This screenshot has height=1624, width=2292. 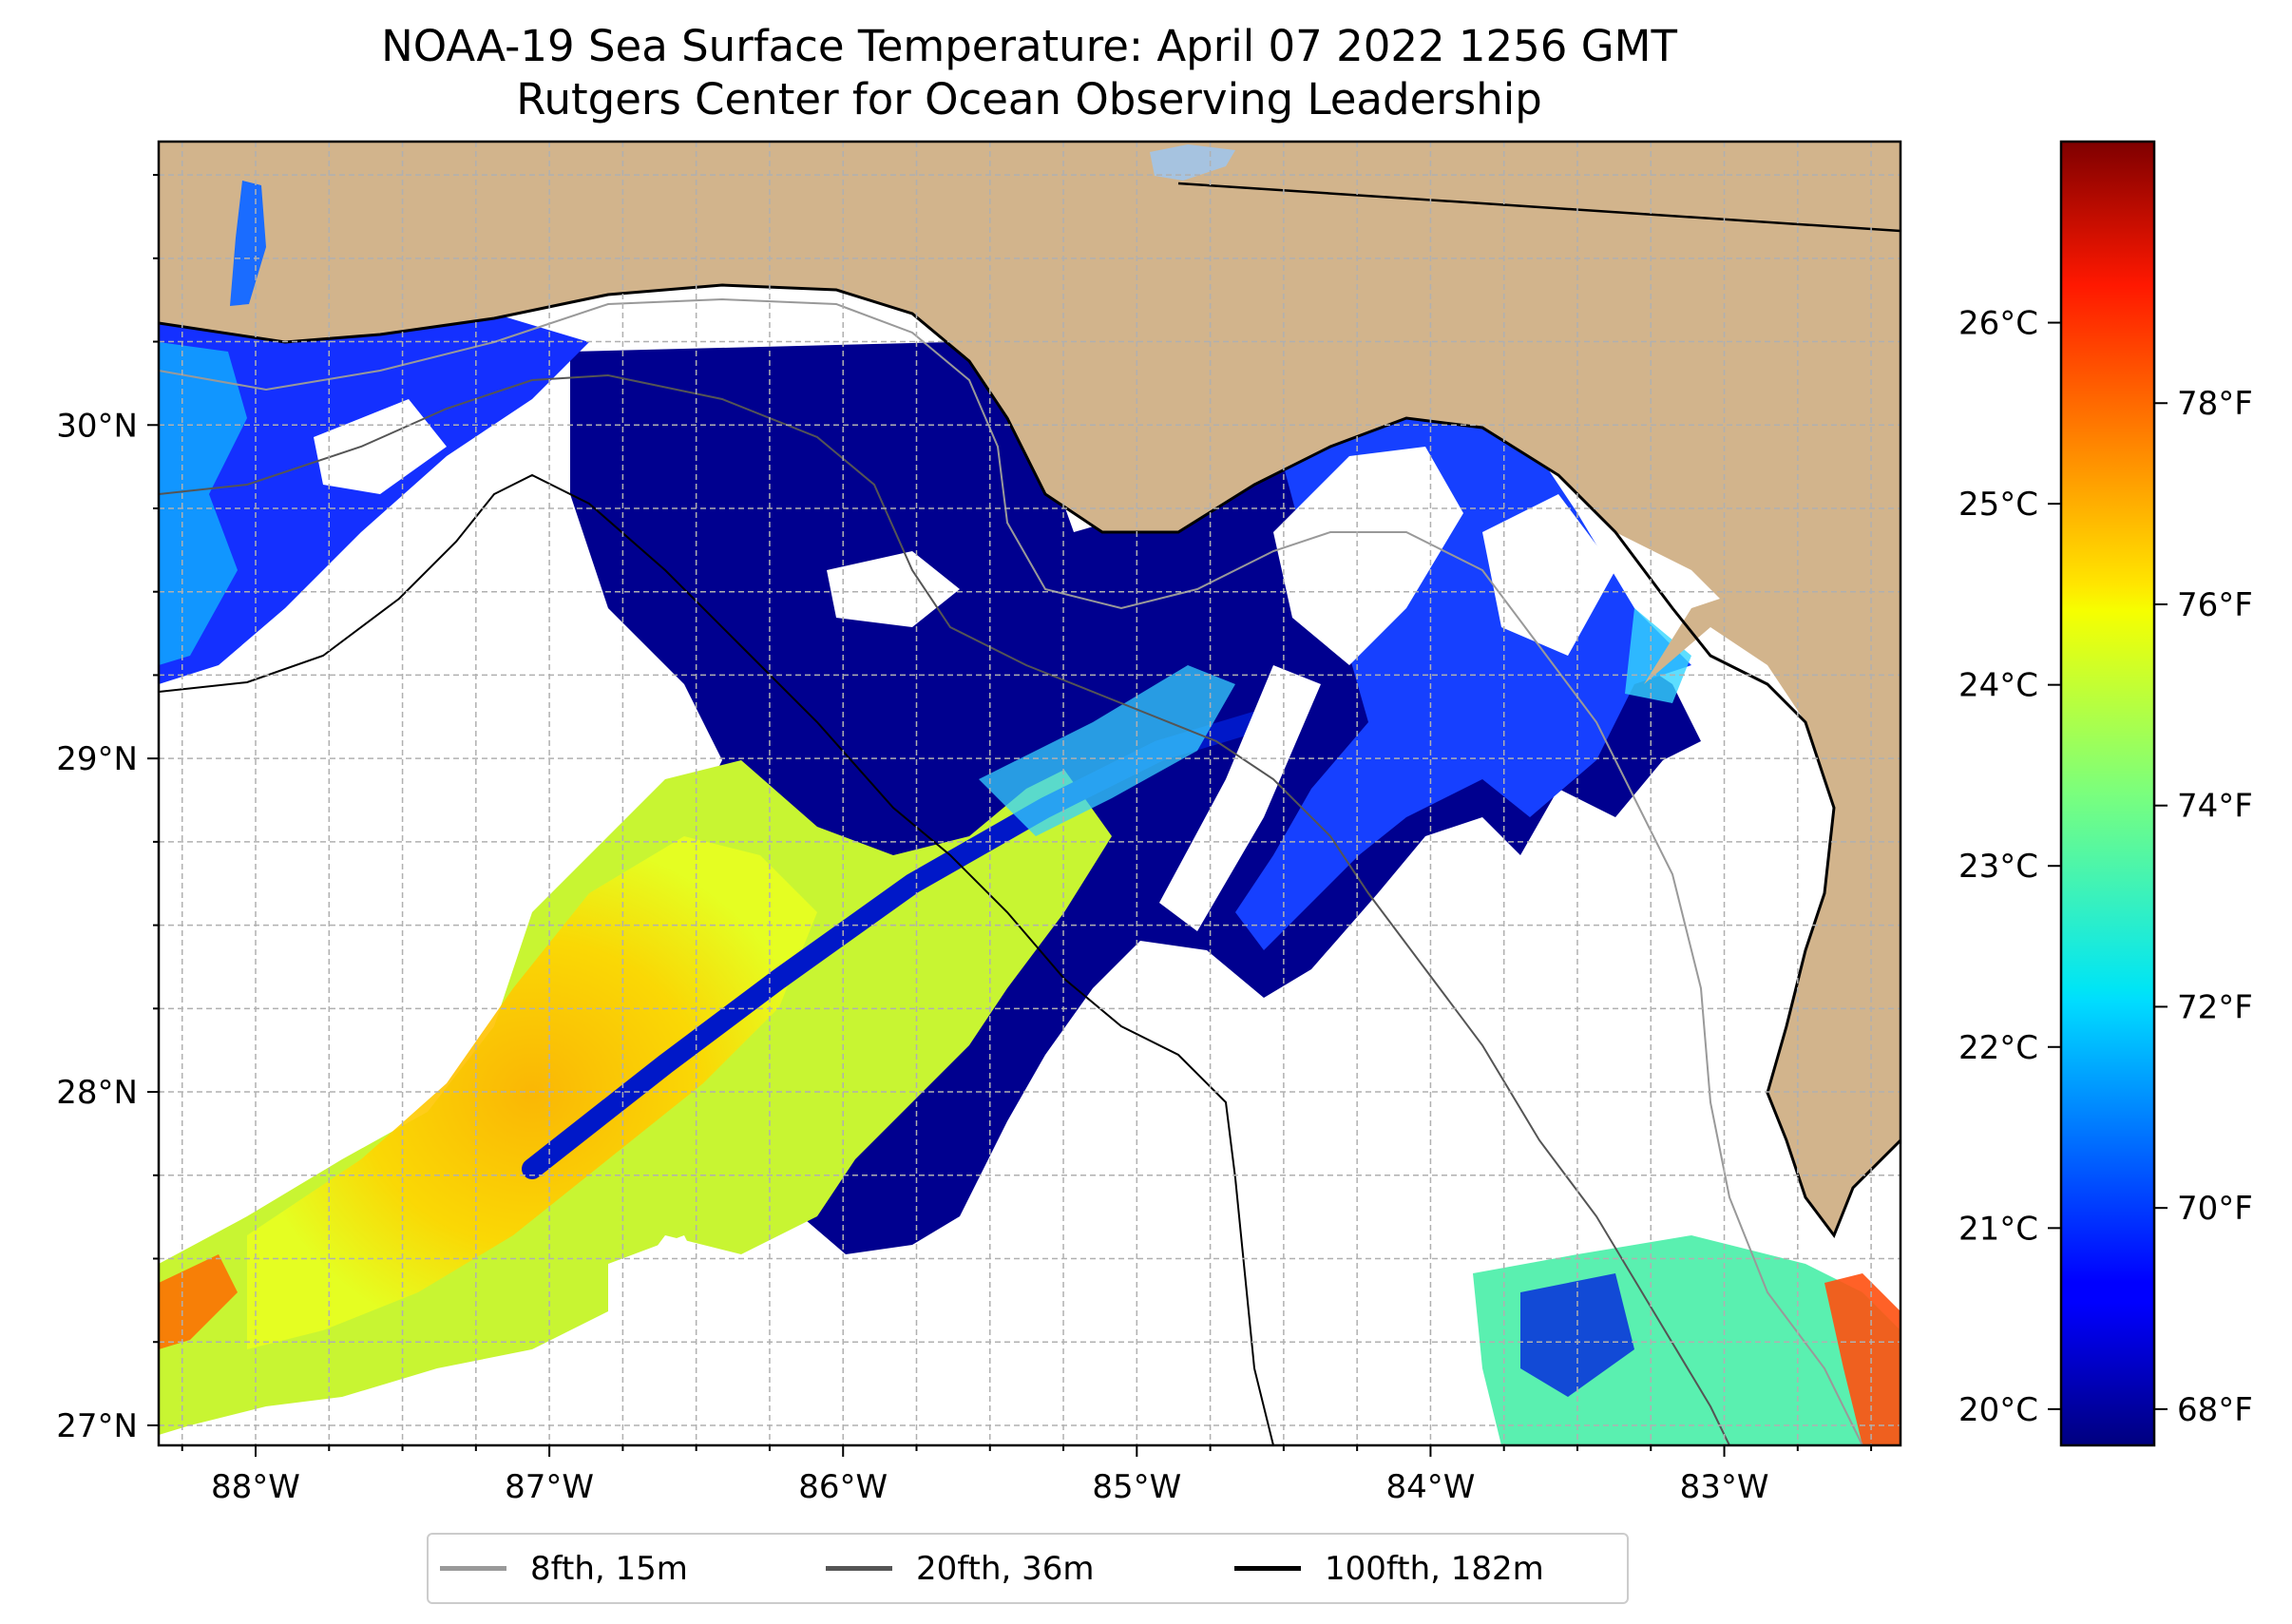 I want to click on legend-label: 8fth, 15m, so click(x=609, y=1568).